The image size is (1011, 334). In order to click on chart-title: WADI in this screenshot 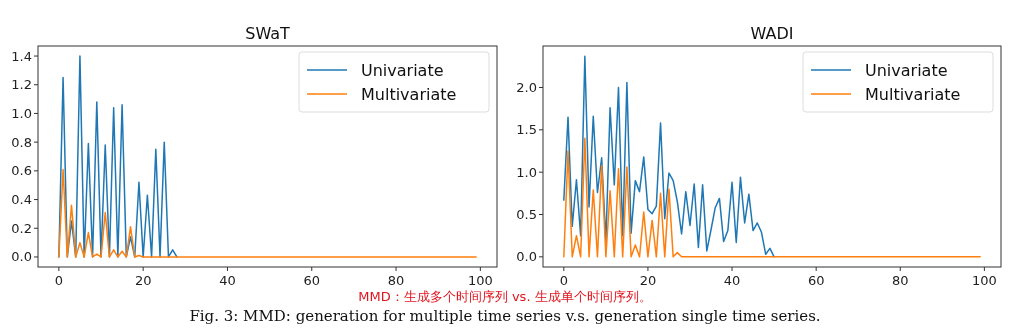, I will do `click(772, 33)`.